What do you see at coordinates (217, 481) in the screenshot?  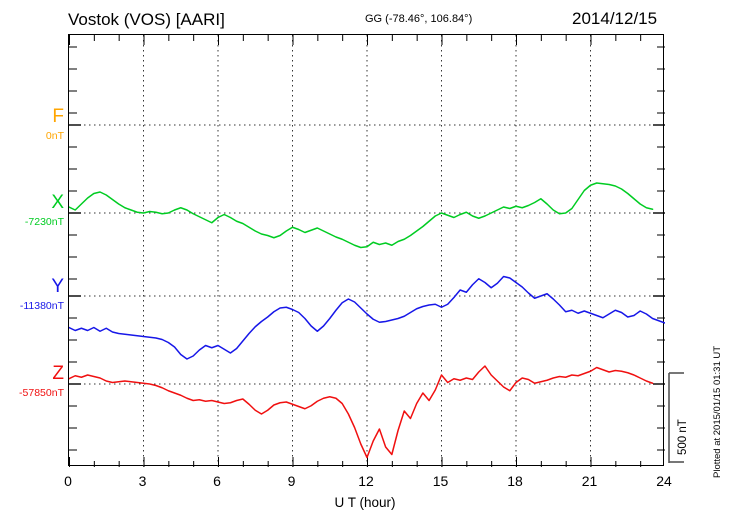 I see `x-tick-label-6: 6` at bounding box center [217, 481].